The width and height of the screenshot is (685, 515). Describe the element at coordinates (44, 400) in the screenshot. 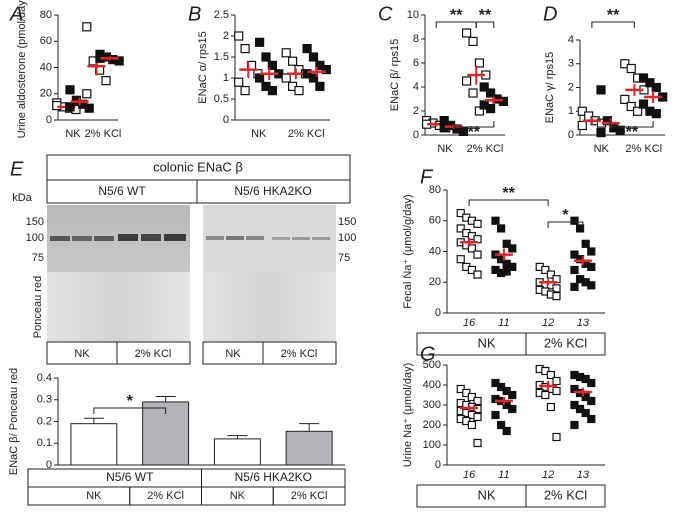

I see `y-tick-label: 0.3` at that location.